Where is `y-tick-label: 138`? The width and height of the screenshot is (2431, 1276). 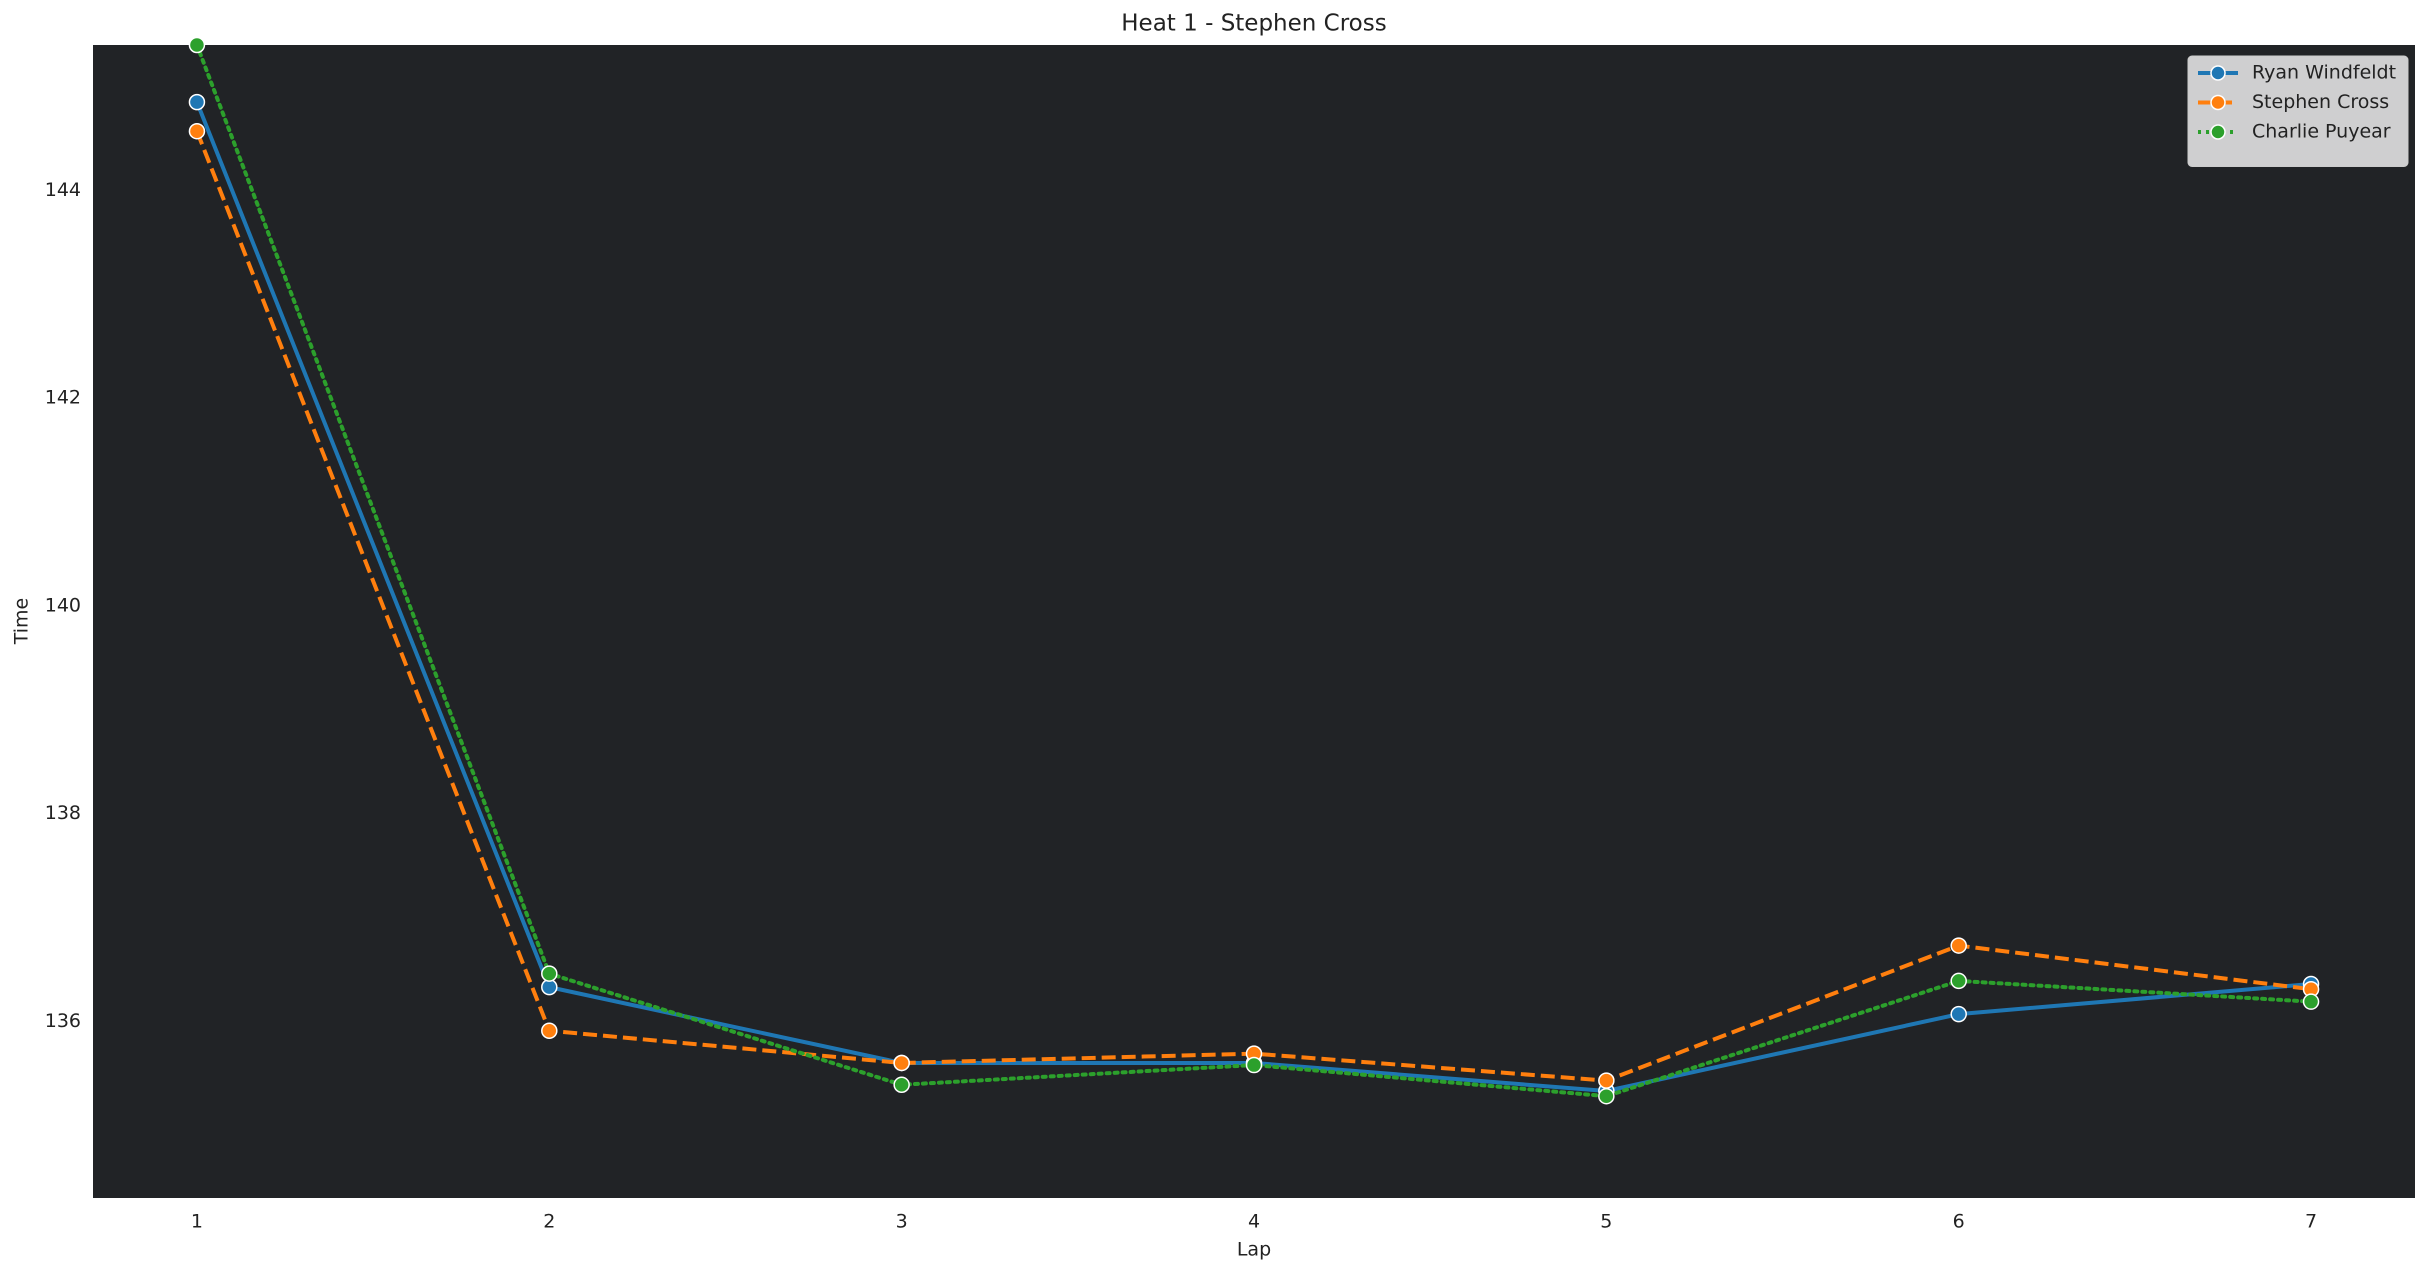 y-tick-label: 138 is located at coordinates (63, 813).